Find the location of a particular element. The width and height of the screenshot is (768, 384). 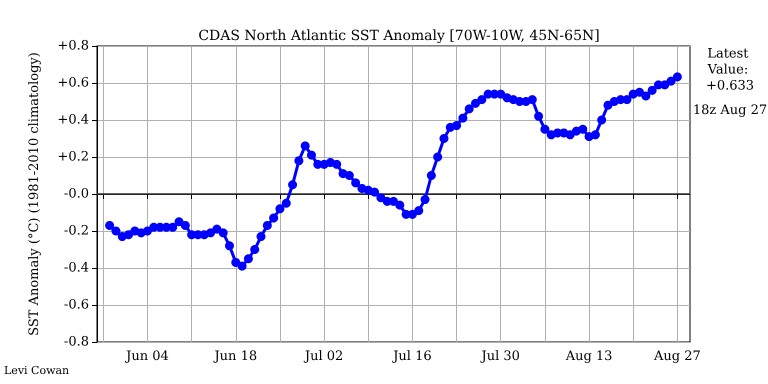

y-tick-label: -0.0 is located at coordinates (76, 194).